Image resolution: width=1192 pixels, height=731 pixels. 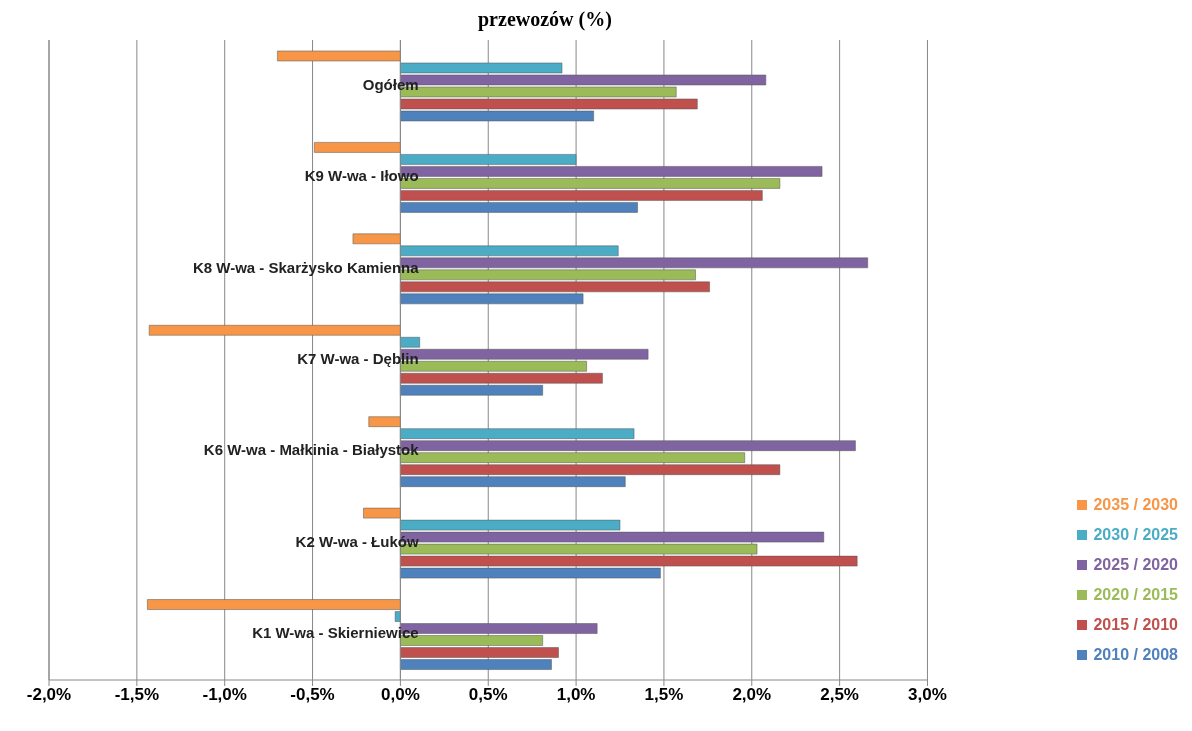 What do you see at coordinates (576, 695) in the screenshot?
I see `x-tick-label: 1,0%` at bounding box center [576, 695].